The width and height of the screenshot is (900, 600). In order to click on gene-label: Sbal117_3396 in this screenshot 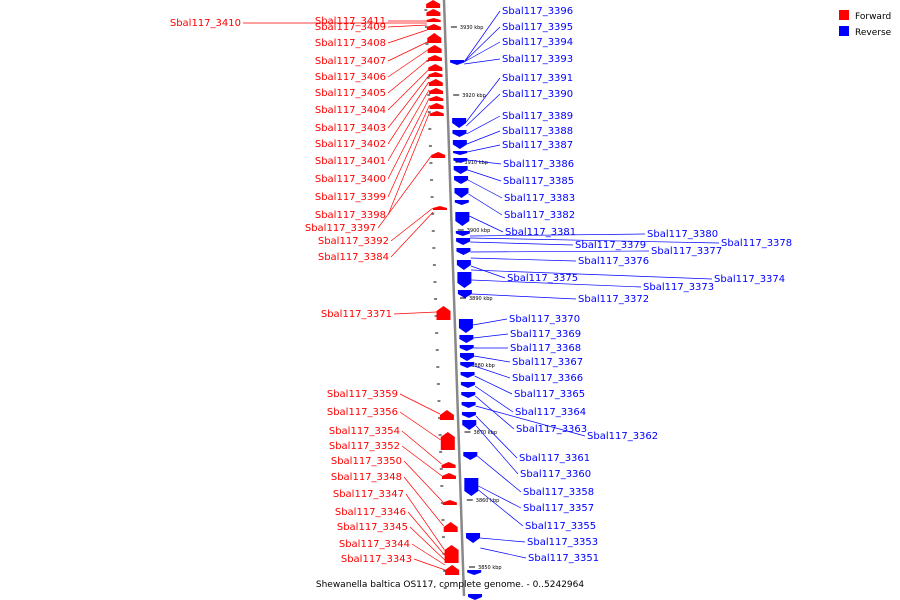, I will do `click(537, 11)`.